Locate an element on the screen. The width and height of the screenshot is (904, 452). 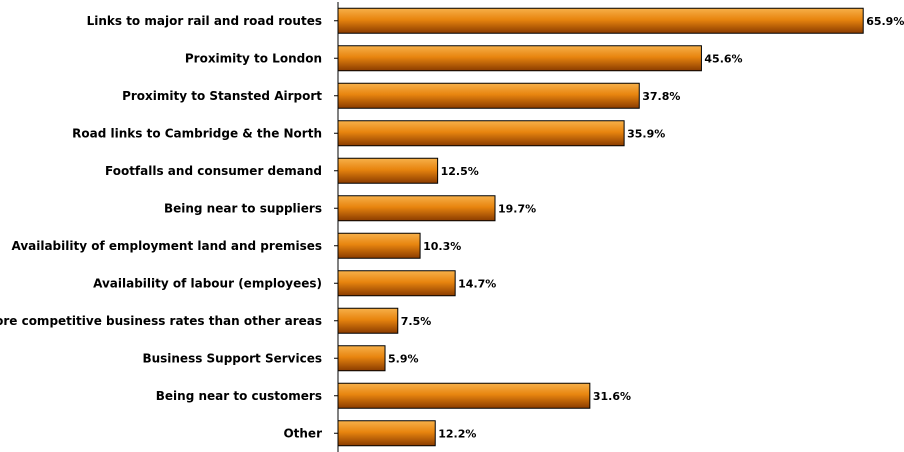
data-label: 5.9% is located at coordinates (403, 358).